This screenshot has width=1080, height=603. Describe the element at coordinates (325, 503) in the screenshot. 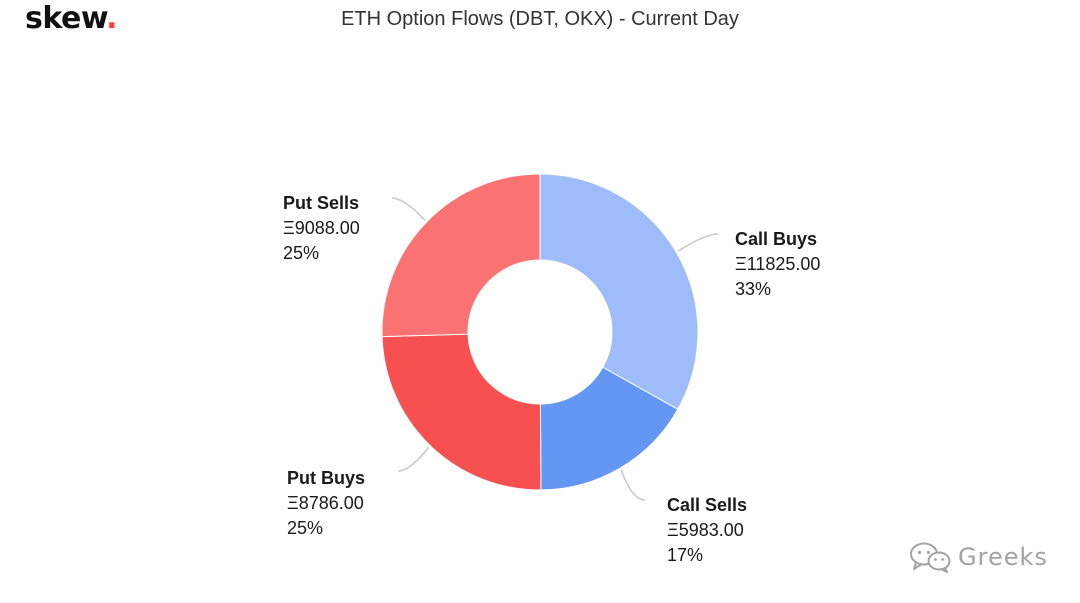

I see `value-put-buys: Ξ8786.00` at that location.